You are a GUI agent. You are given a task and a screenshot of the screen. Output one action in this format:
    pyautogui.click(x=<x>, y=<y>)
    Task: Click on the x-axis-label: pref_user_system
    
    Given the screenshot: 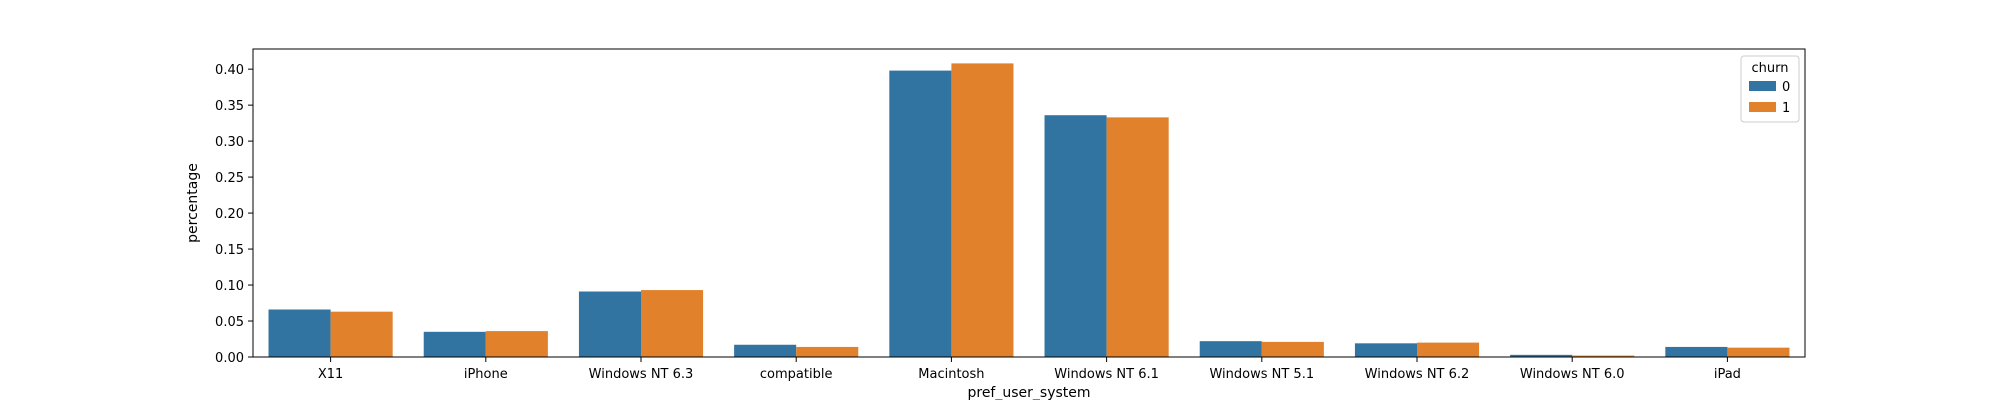 What is the action you would take?
    pyautogui.click(x=1028, y=392)
    